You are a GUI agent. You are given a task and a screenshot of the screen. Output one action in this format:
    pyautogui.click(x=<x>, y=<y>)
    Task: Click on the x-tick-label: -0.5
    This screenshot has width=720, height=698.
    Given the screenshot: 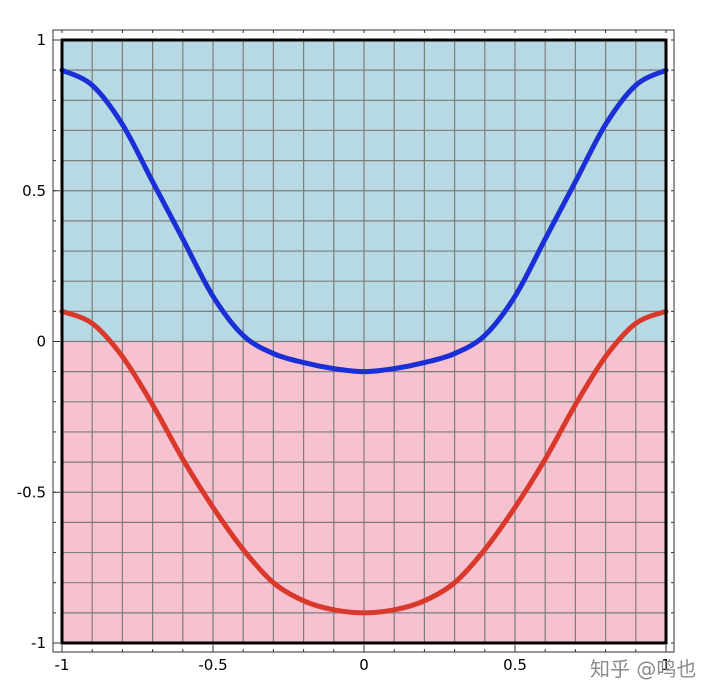 What is the action you would take?
    pyautogui.click(x=212, y=665)
    